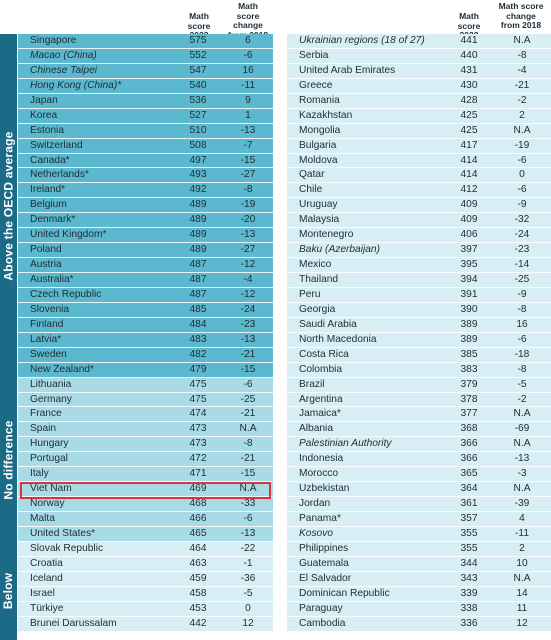 The width and height of the screenshot is (551, 640). I want to click on math-score: 508, so click(198, 145).